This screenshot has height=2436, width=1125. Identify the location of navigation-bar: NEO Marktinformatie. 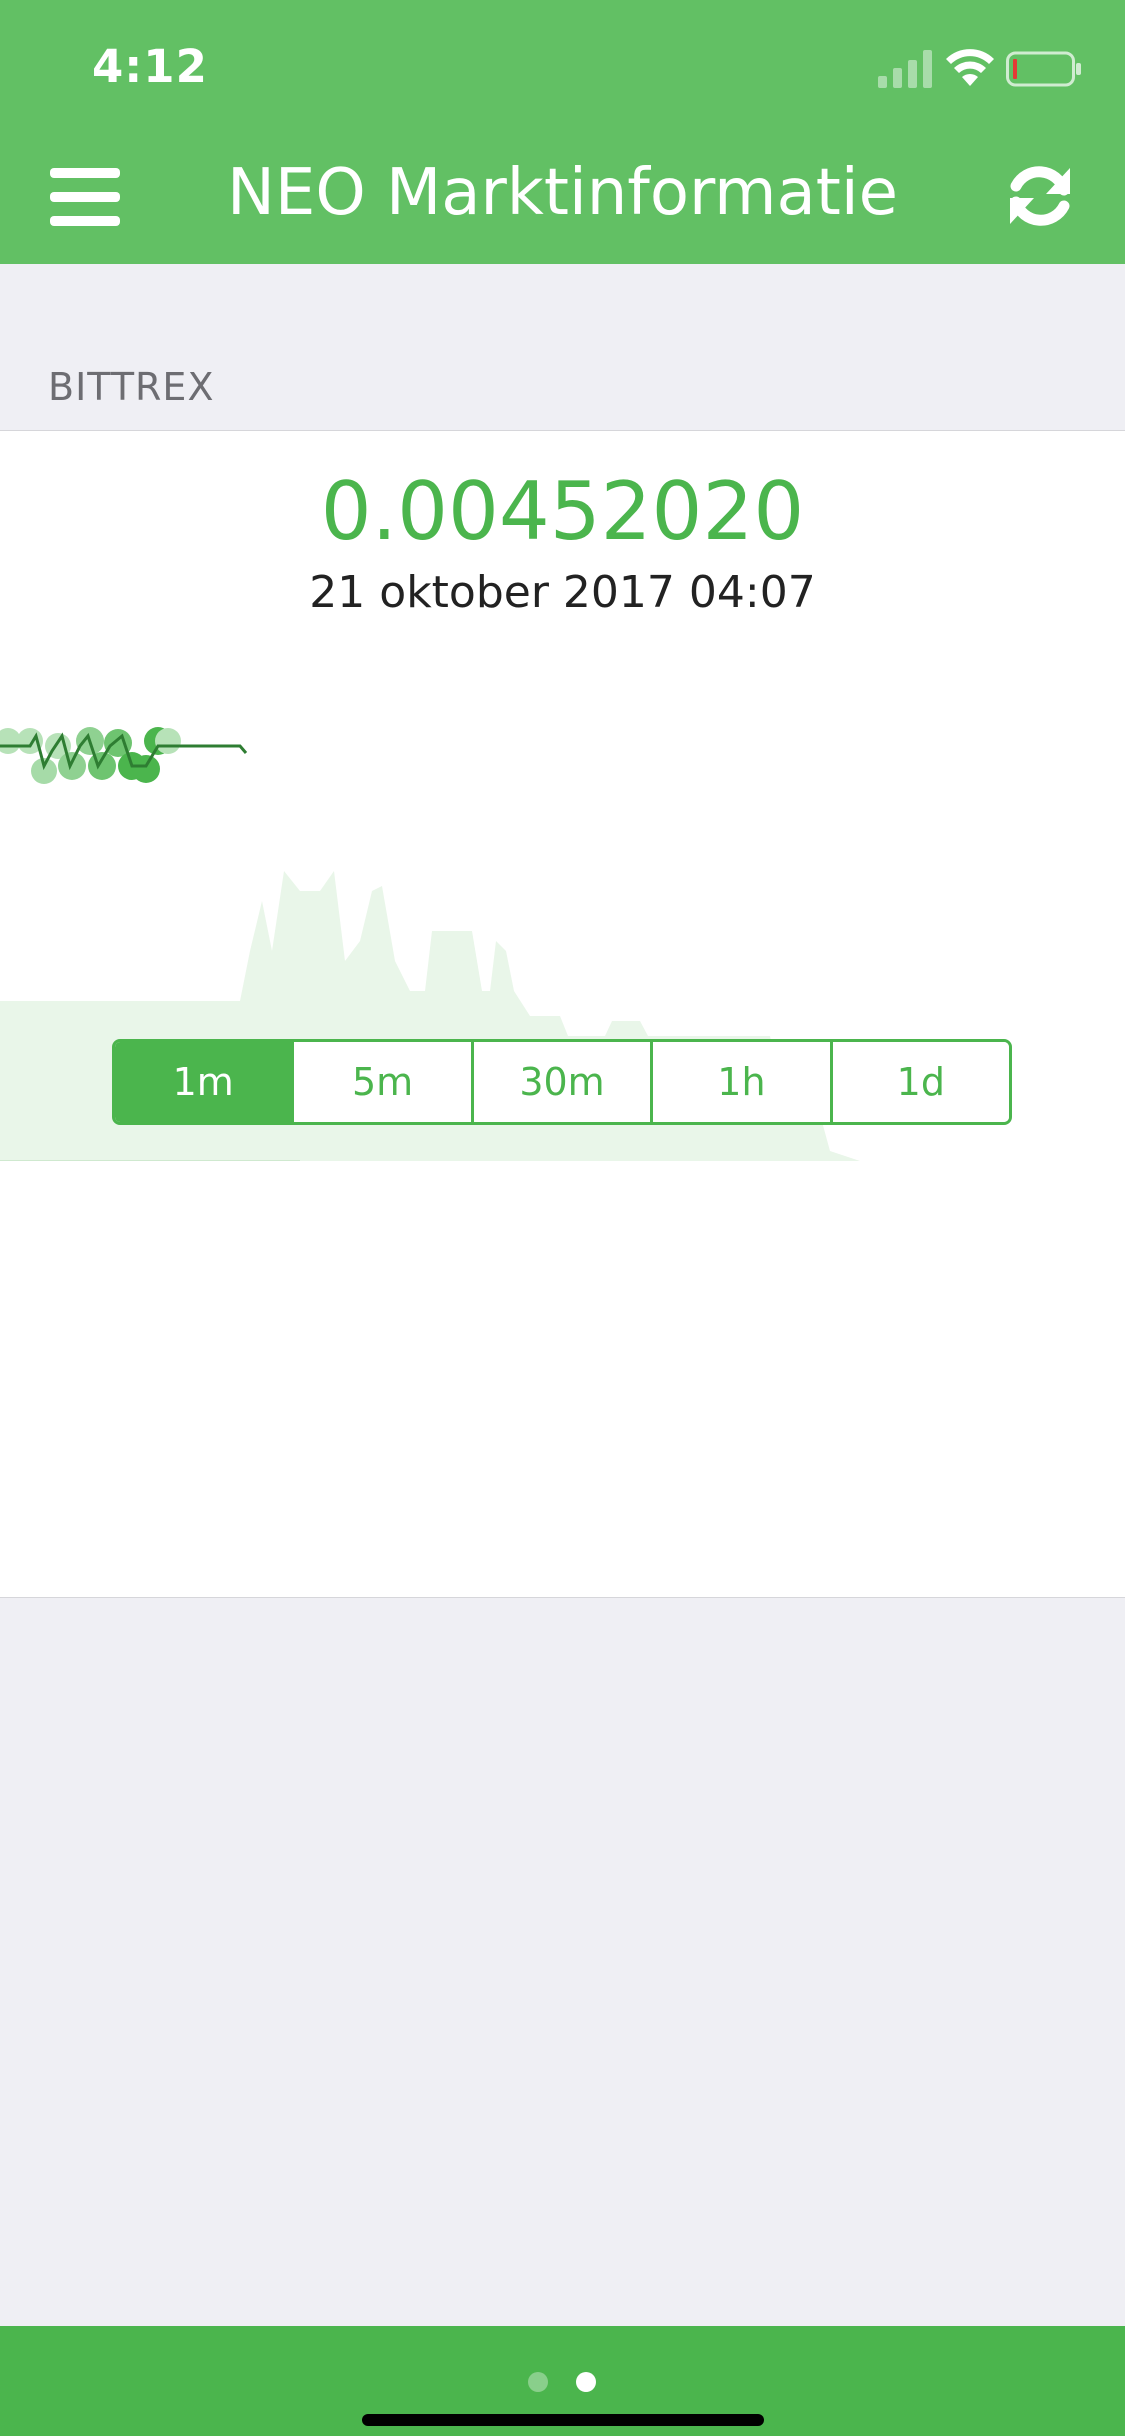
(562, 198).